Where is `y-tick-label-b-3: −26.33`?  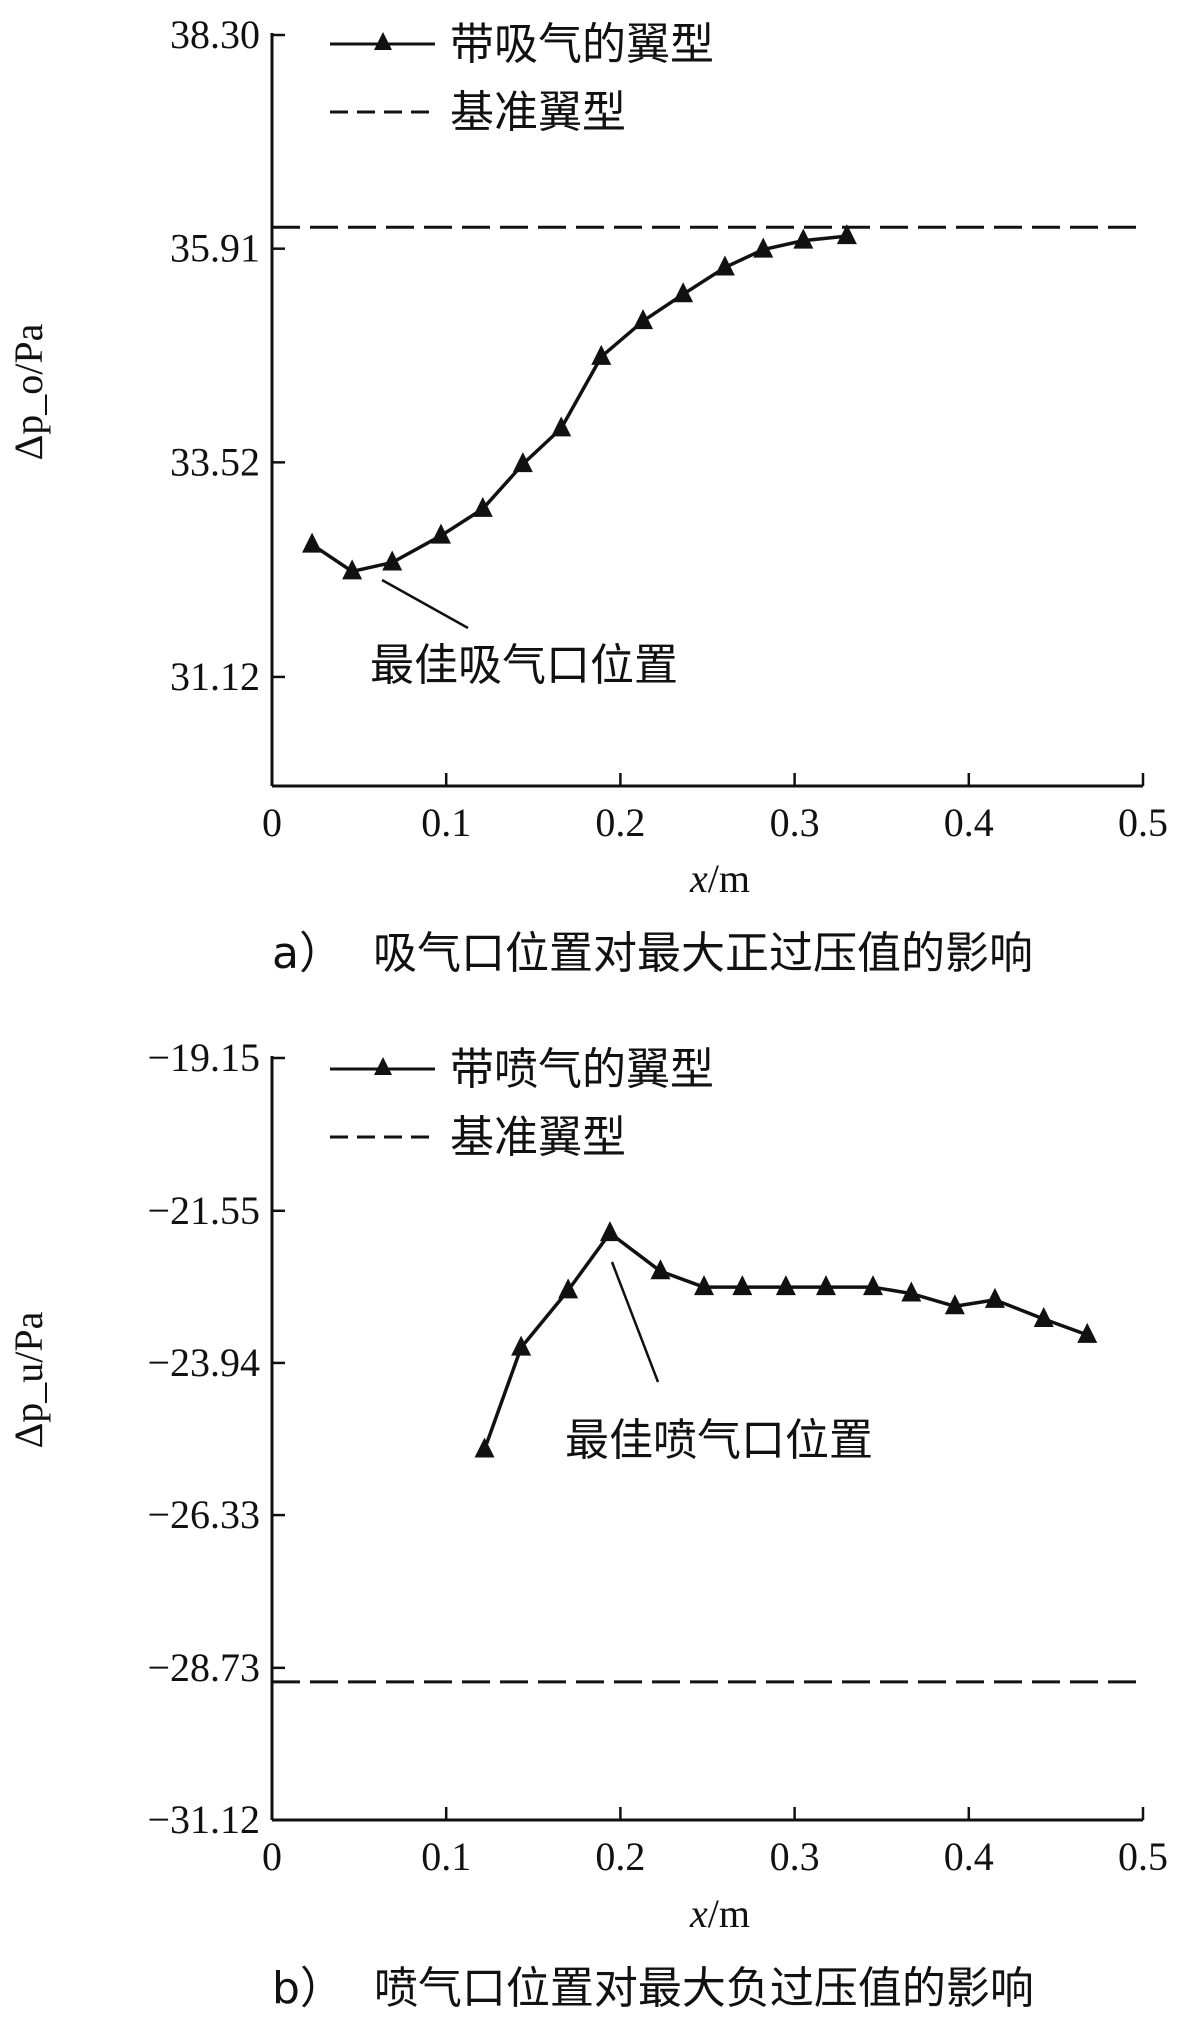 y-tick-label-b-3: −26.33 is located at coordinates (203, 1514).